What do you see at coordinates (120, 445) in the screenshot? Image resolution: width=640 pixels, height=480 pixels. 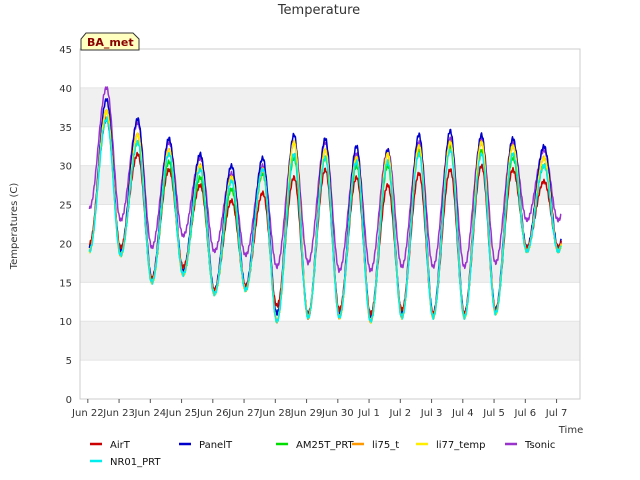 I see `legend-label: AirT` at bounding box center [120, 445].